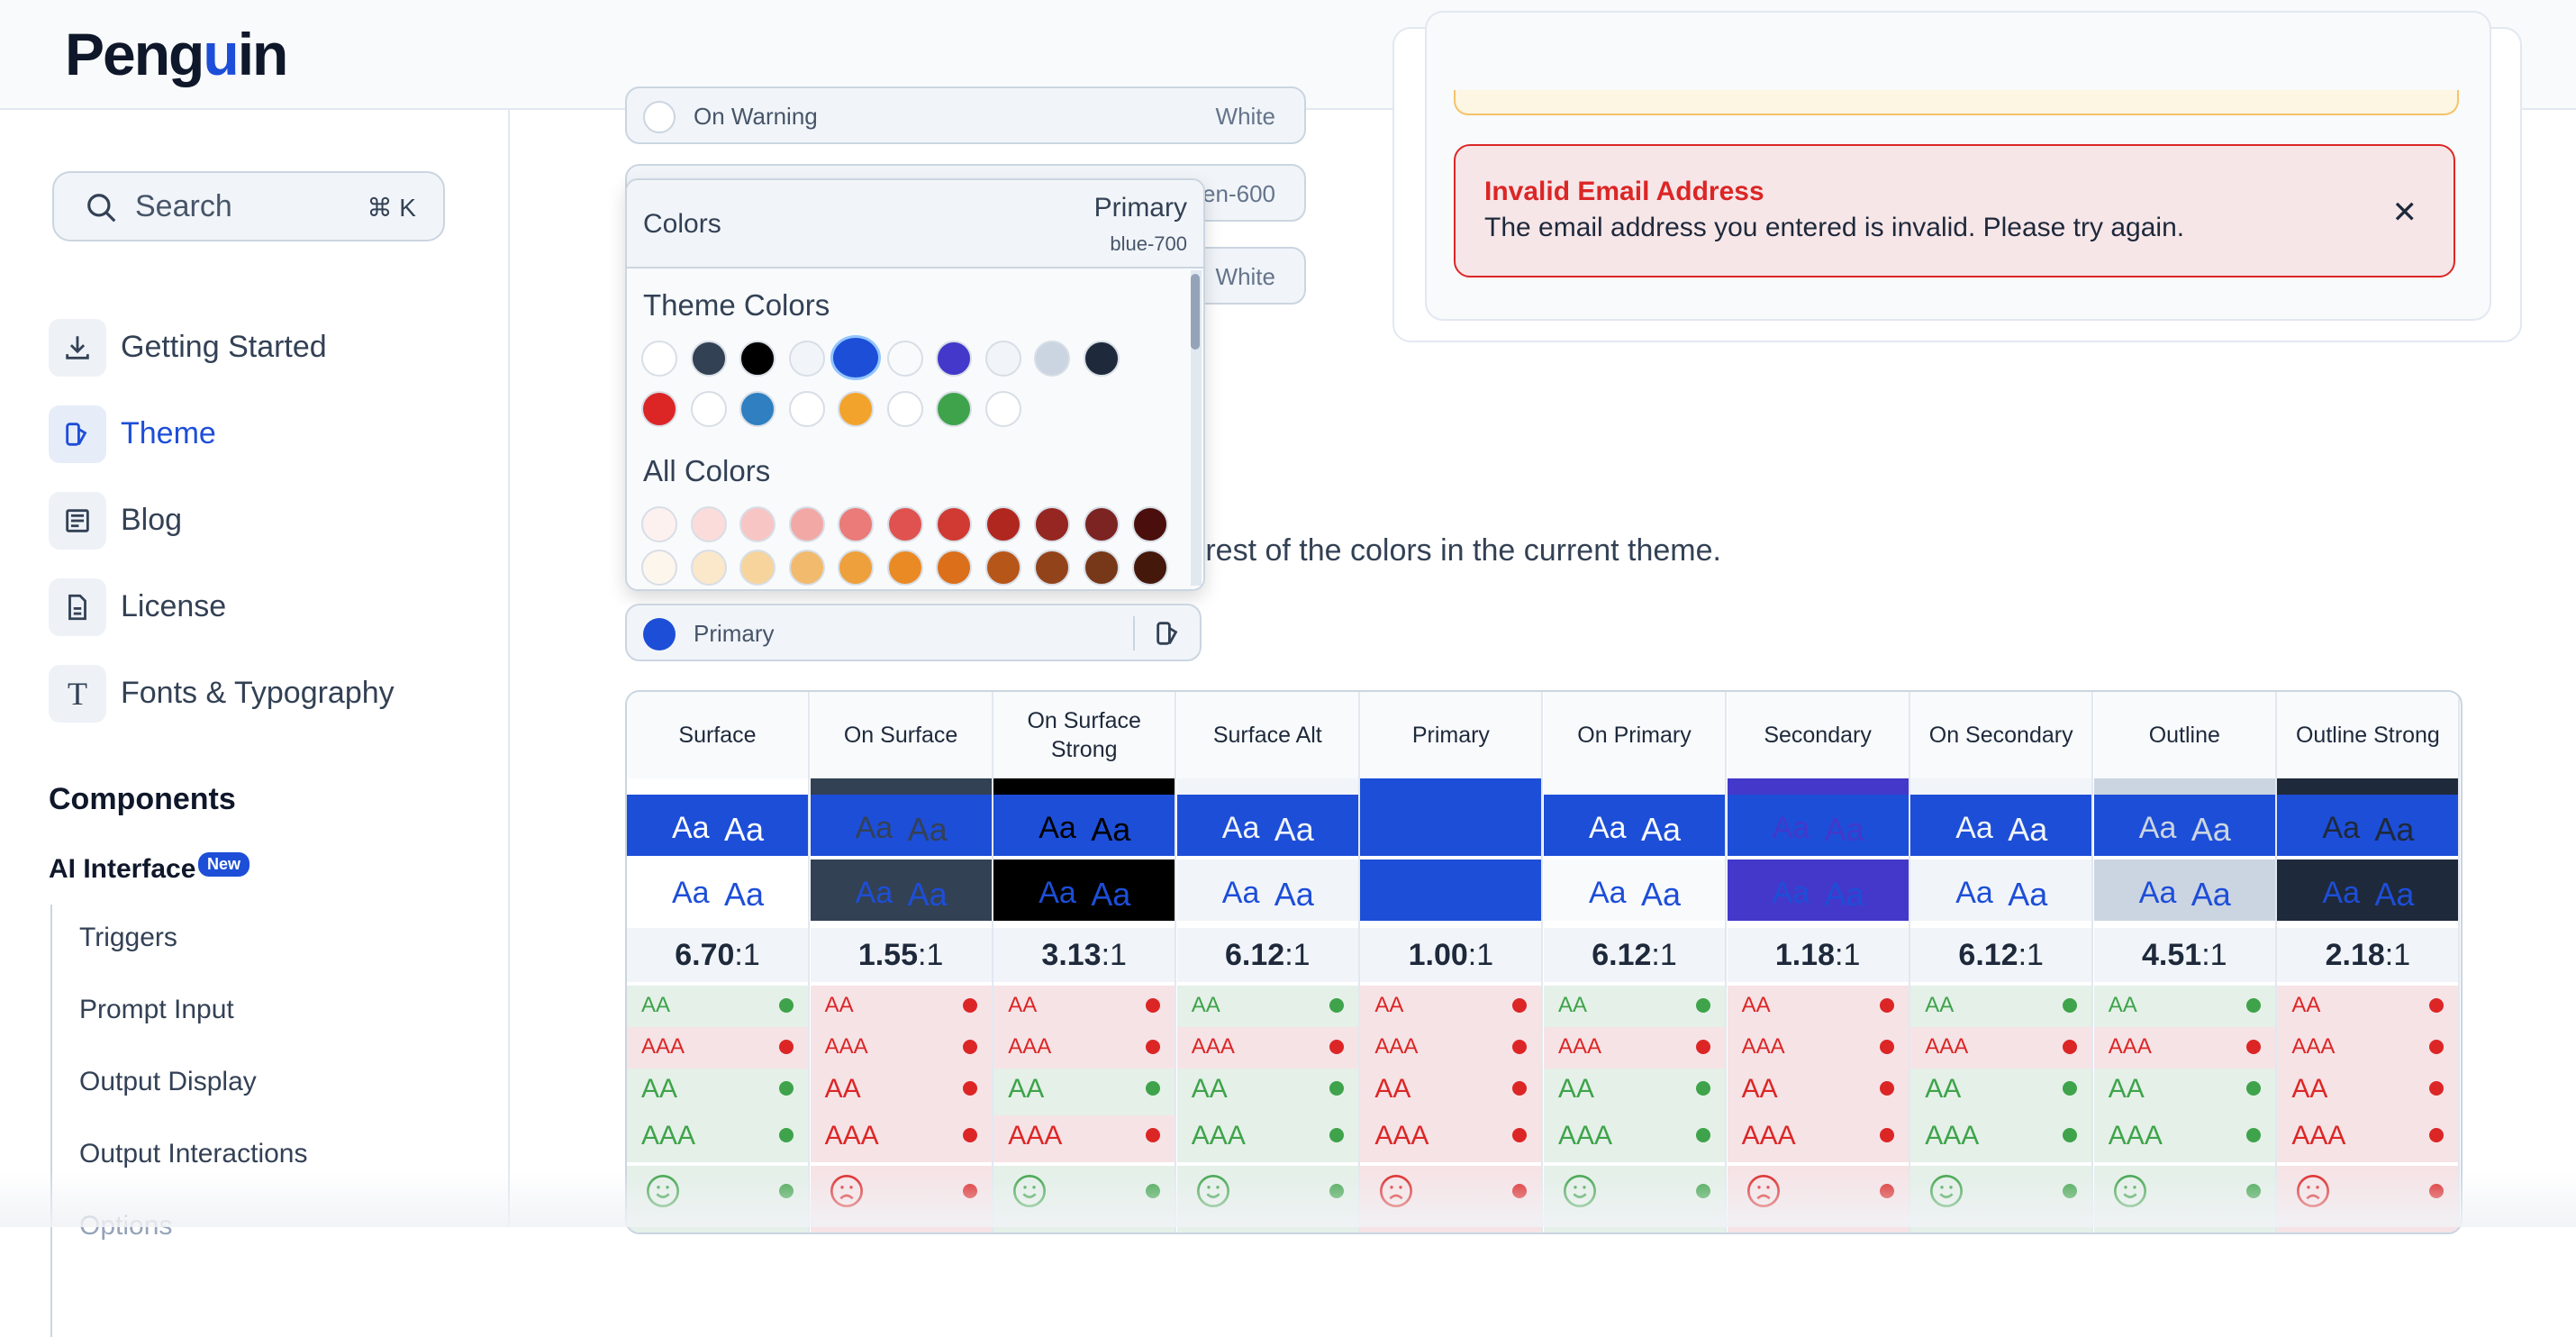 Image resolution: width=2576 pixels, height=1337 pixels. I want to click on search-button: Search ⌘ K, so click(249, 206).